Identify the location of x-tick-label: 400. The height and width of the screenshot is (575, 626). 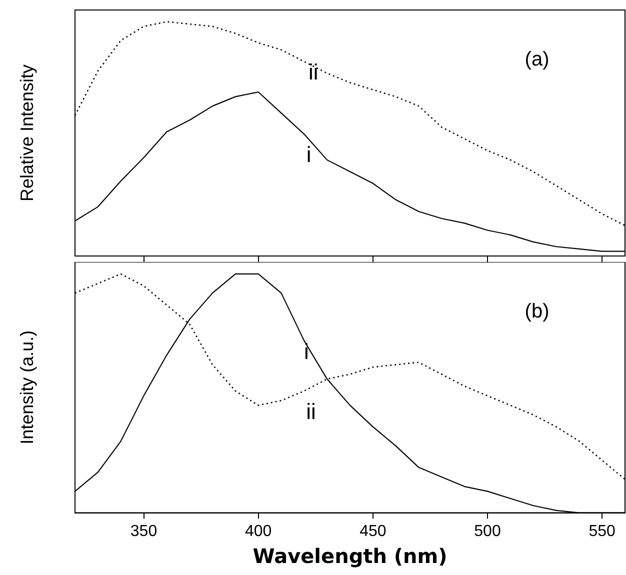
(258, 531).